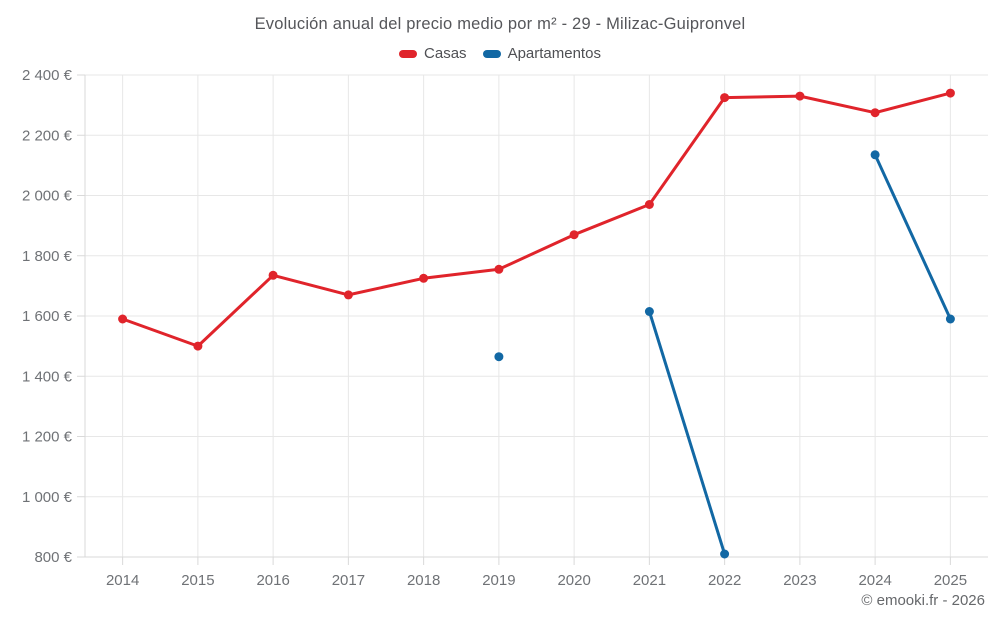 The height and width of the screenshot is (630, 1000). I want to click on x-axis-tick-label: 2015, so click(197, 580).